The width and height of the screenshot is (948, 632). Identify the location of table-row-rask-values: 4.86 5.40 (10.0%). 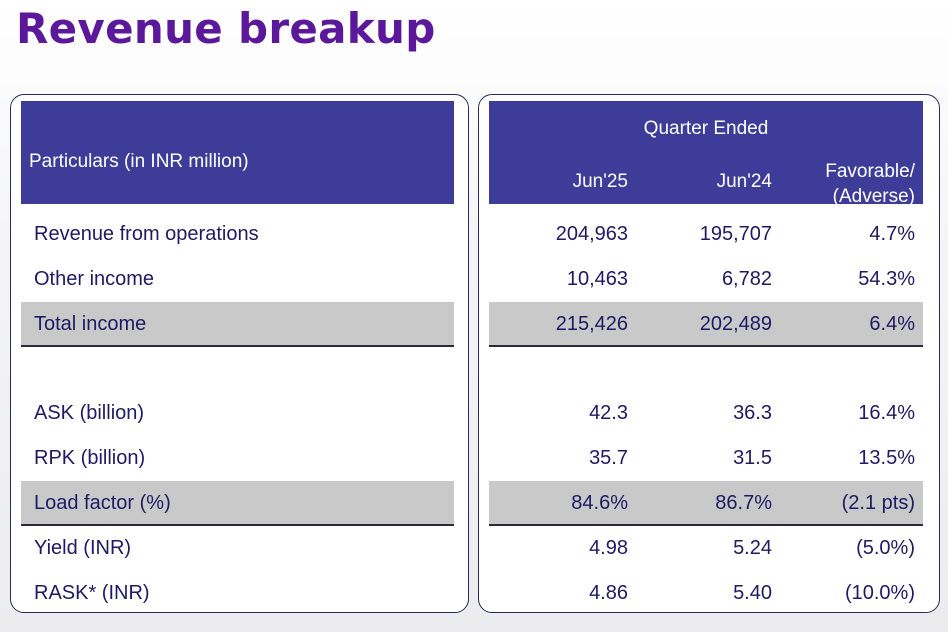
(706, 593).